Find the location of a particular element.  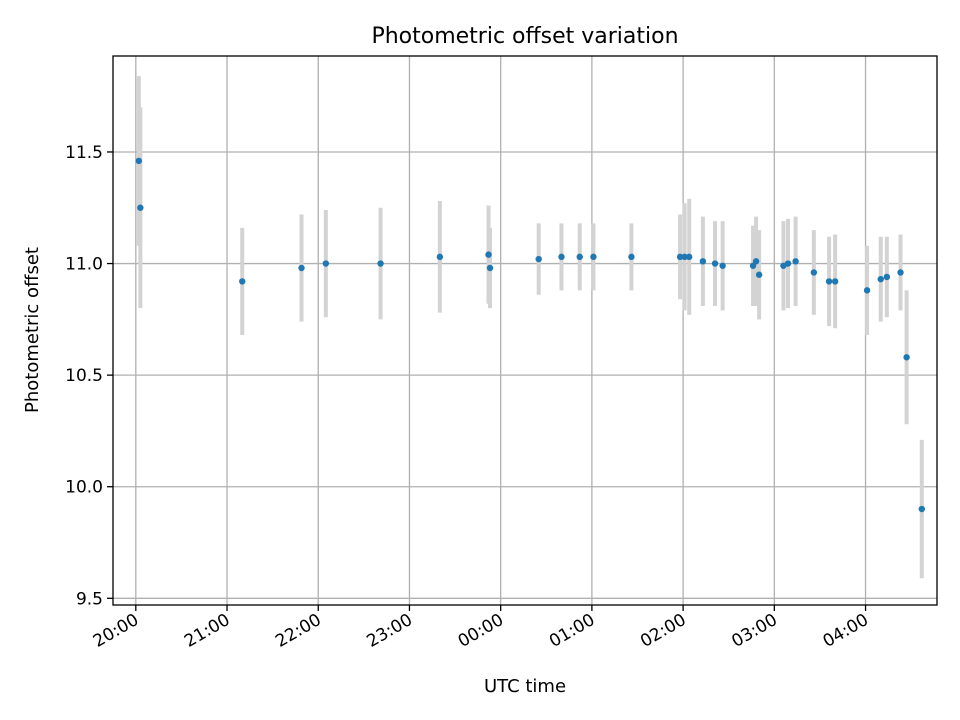

y-tick-label: 10.5 is located at coordinates (84, 376).